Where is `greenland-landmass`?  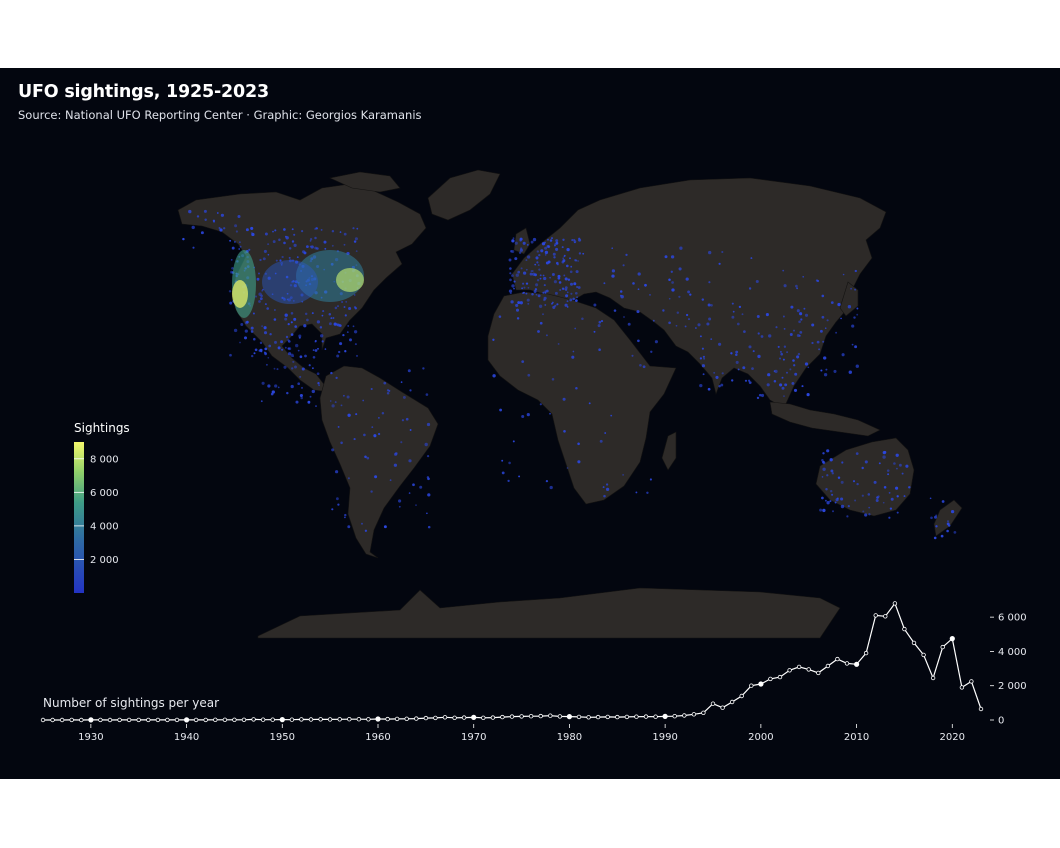
greenland-landmass is located at coordinates (464, 195).